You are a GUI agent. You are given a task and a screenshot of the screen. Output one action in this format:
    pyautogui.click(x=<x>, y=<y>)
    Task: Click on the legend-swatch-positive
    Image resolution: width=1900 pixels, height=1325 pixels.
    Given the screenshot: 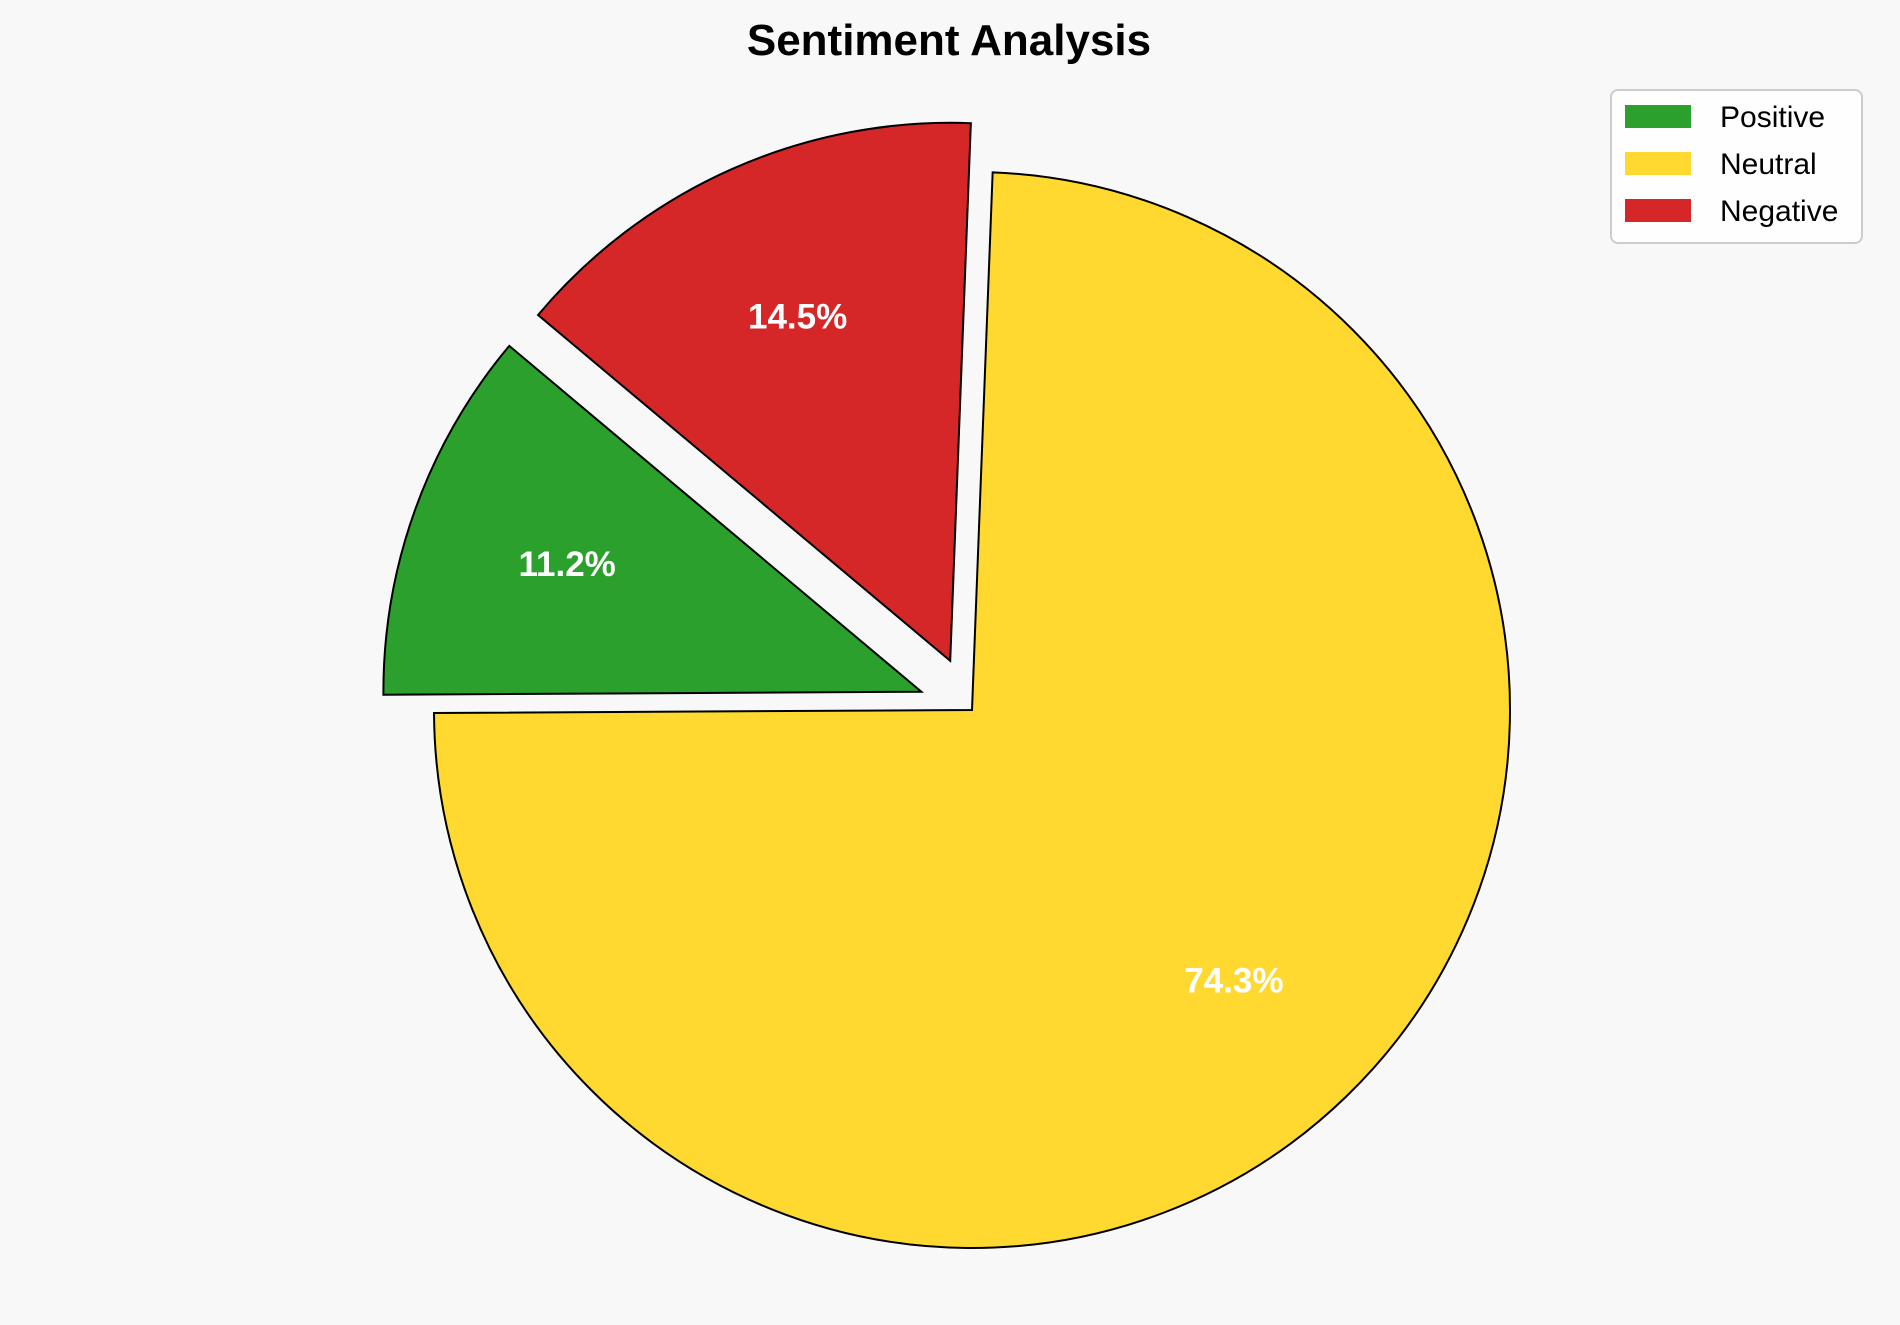 What is the action you would take?
    pyautogui.click(x=1658, y=116)
    